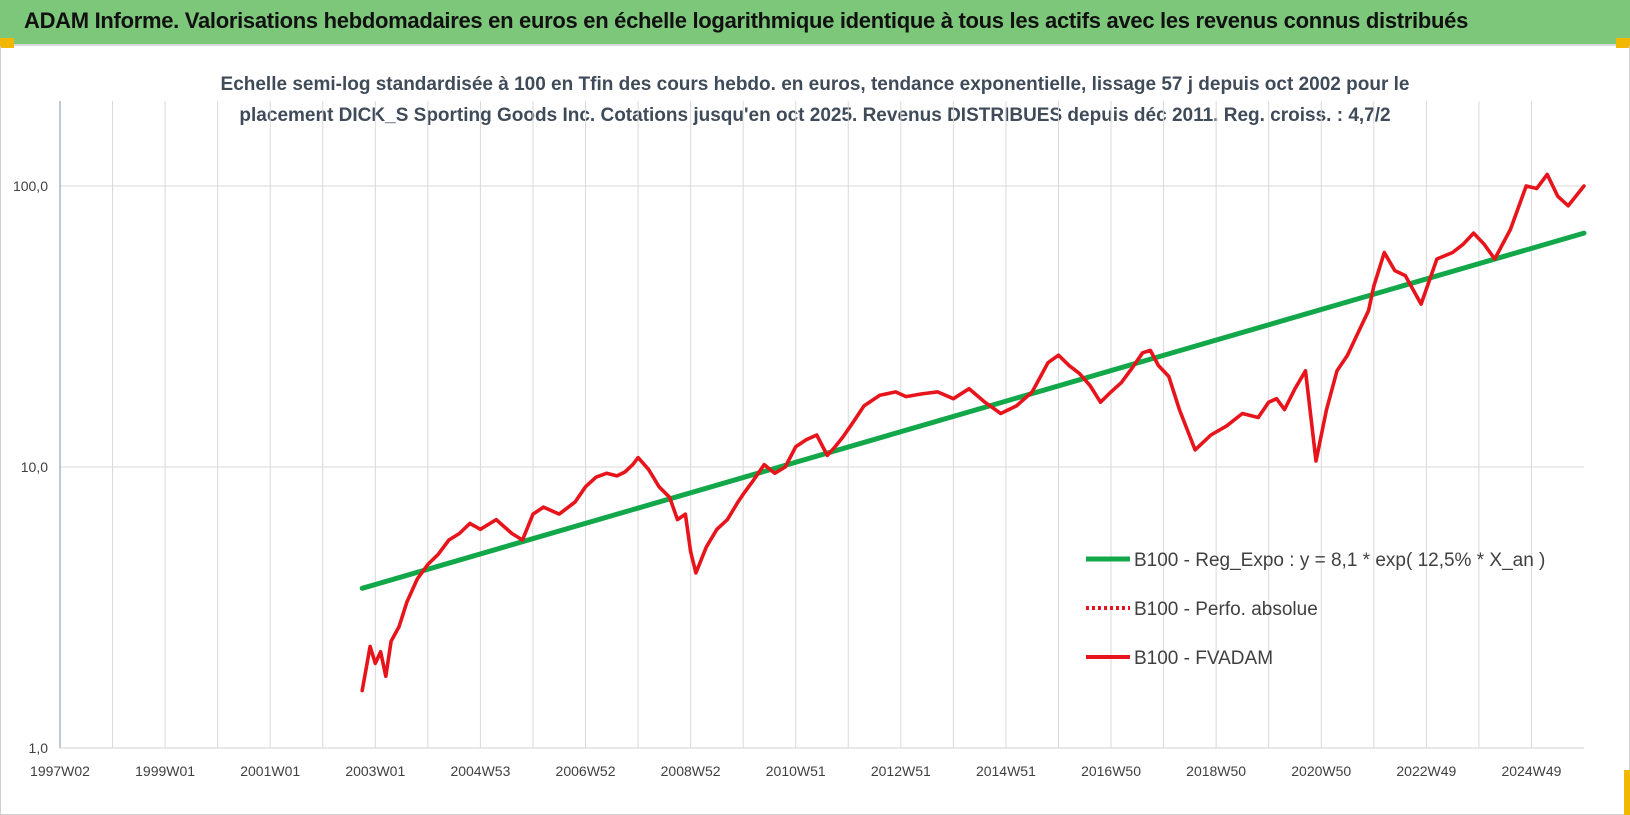 The image size is (1630, 815). What do you see at coordinates (480, 771) in the screenshot?
I see `x-tick-label: 2004W53` at bounding box center [480, 771].